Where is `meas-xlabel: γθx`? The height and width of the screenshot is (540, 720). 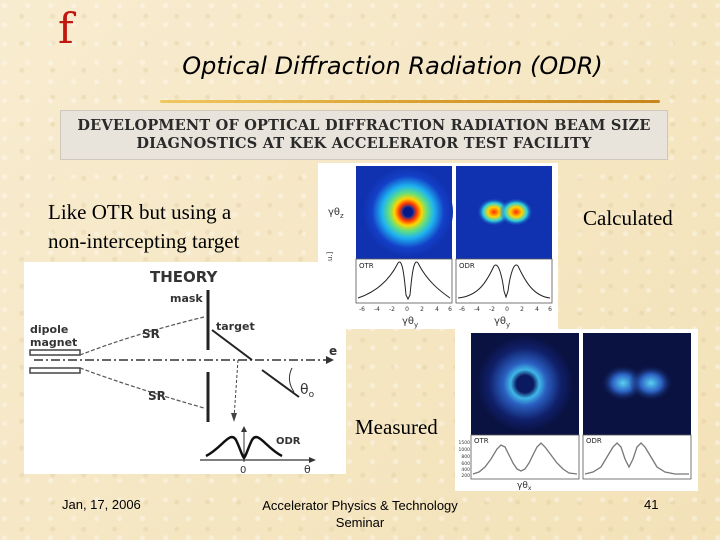
meas-xlabel: γθx is located at coordinates (524, 486).